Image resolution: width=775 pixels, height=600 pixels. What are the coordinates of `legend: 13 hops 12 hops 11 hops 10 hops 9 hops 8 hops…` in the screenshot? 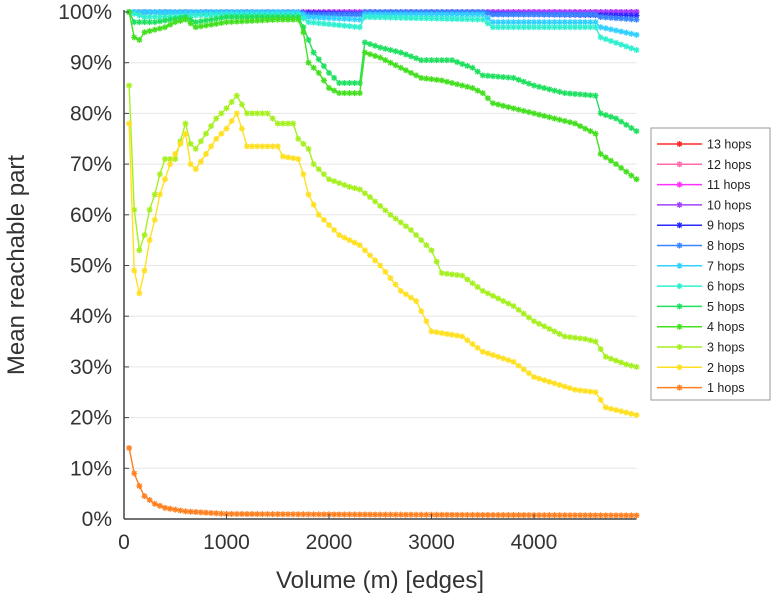 It's located at (710, 264).